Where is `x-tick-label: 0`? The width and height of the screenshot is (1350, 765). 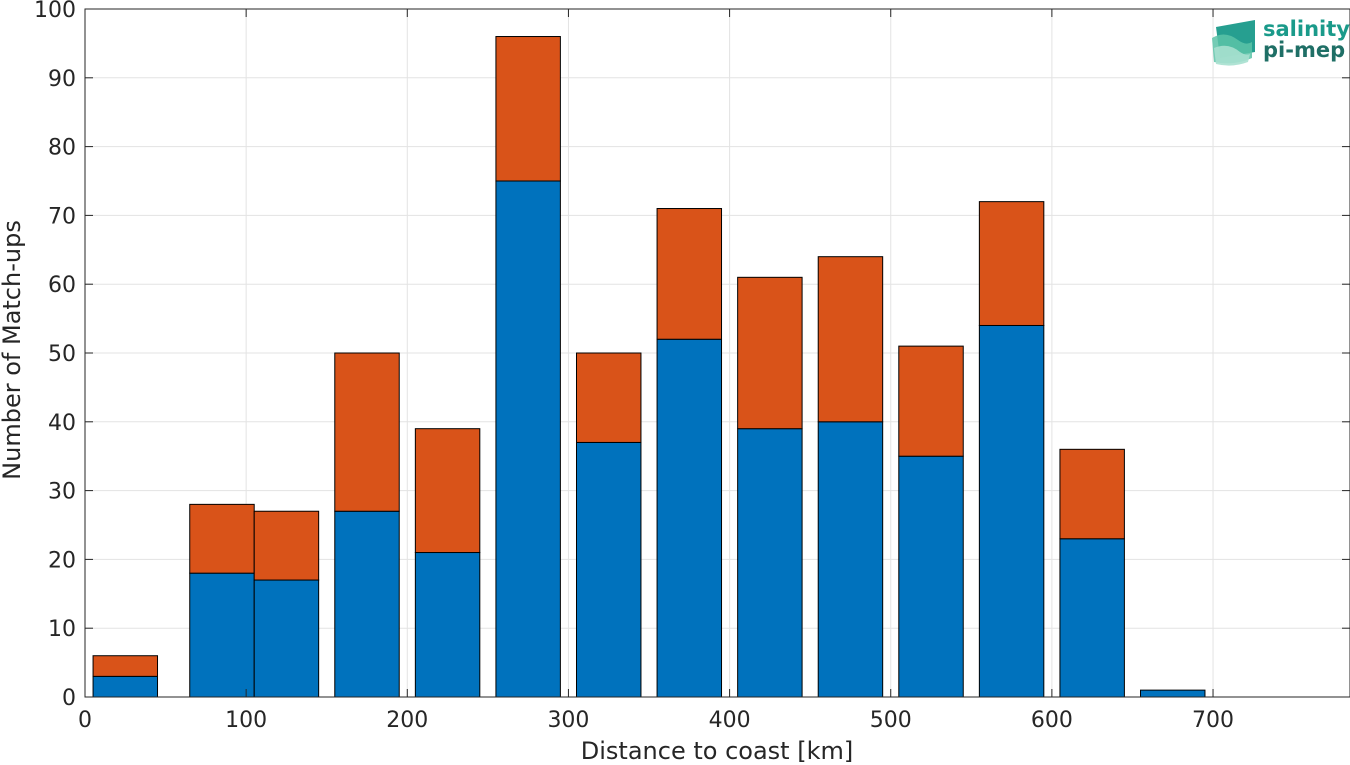 x-tick-label: 0 is located at coordinates (85, 720).